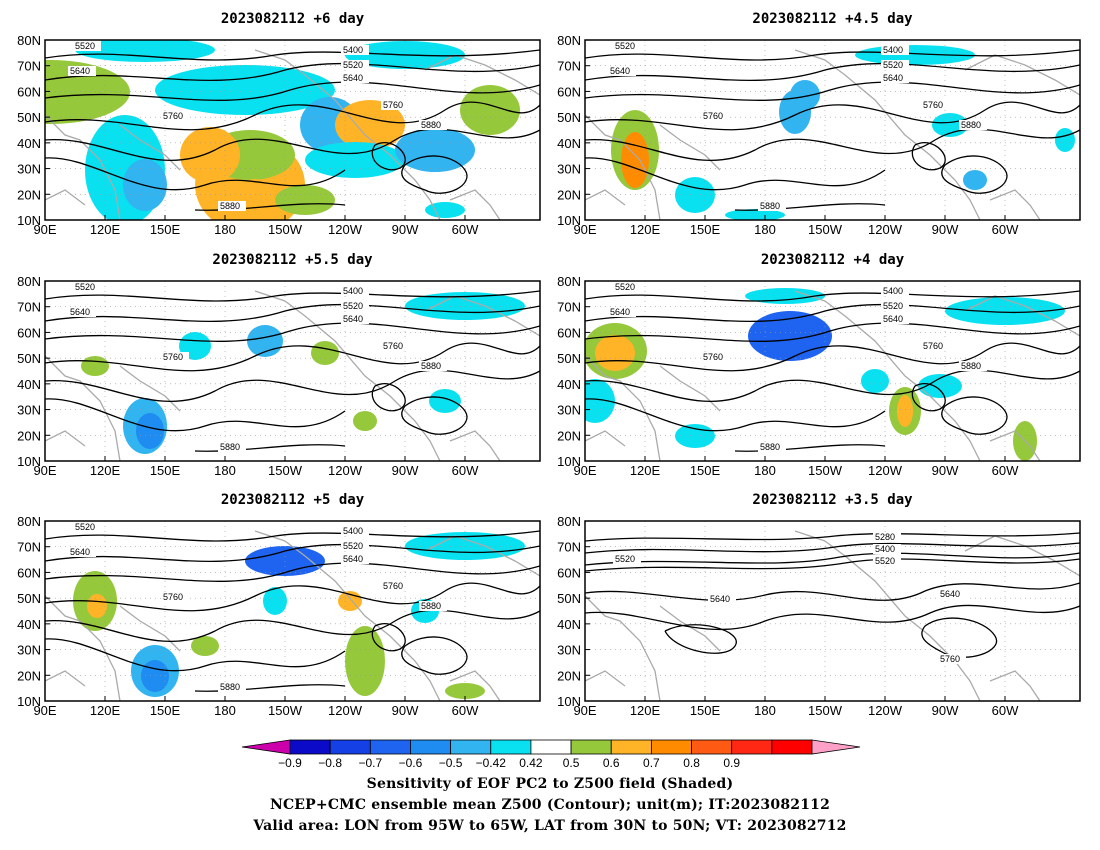 This screenshot has height=850, width=1100. I want to click on colorbar-tick-label: −0.8, so click(330, 763).